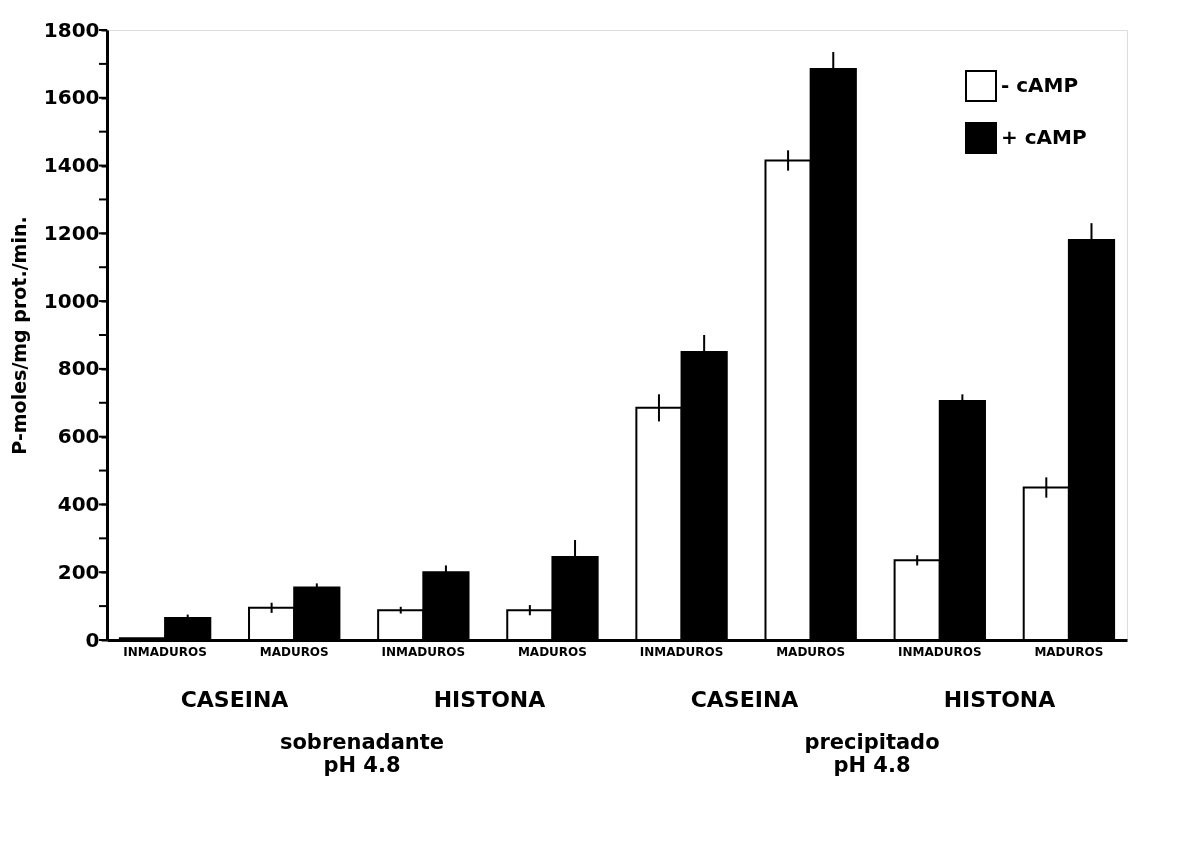 The width and height of the screenshot is (1204, 843). What do you see at coordinates (92, 639) in the screenshot?
I see `y-tick-label: 0` at bounding box center [92, 639].